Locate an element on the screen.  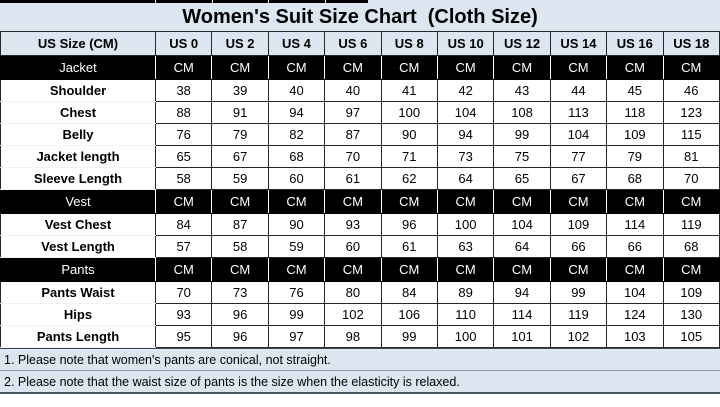
value-cell: 113 is located at coordinates (578, 112).